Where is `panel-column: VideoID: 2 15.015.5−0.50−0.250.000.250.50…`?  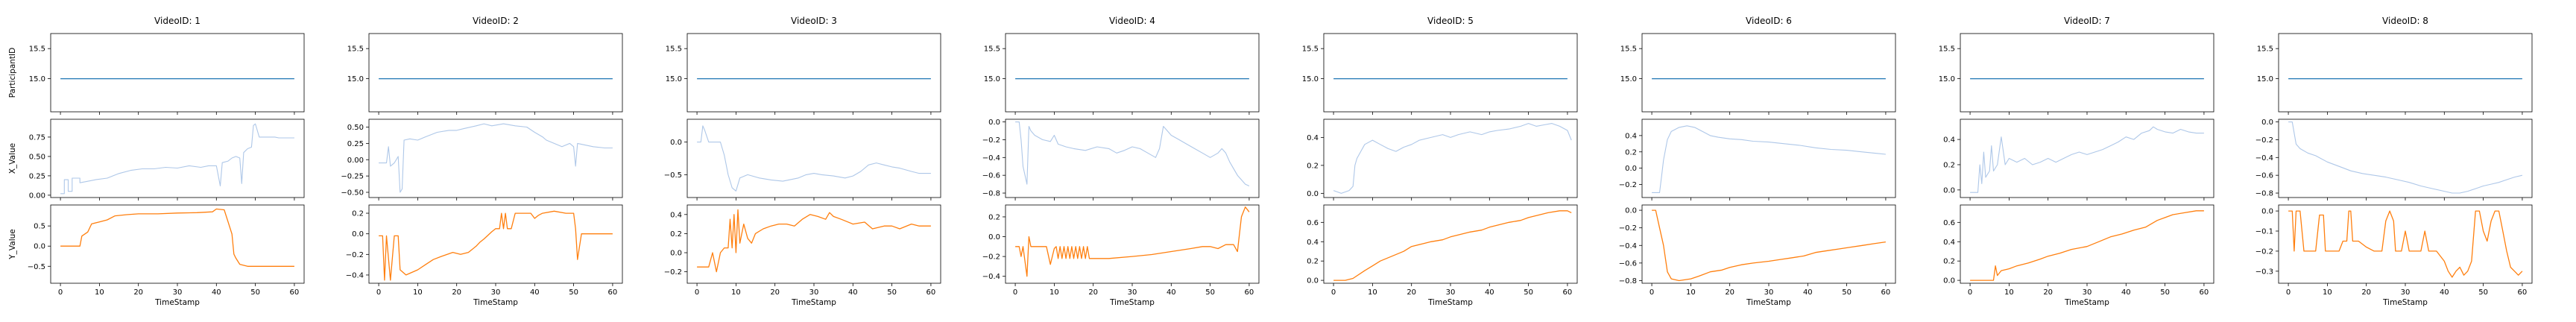
panel-column: VideoID: 2 15.015.5−0.50−0.250.000.250.50… is located at coordinates (482, 161).